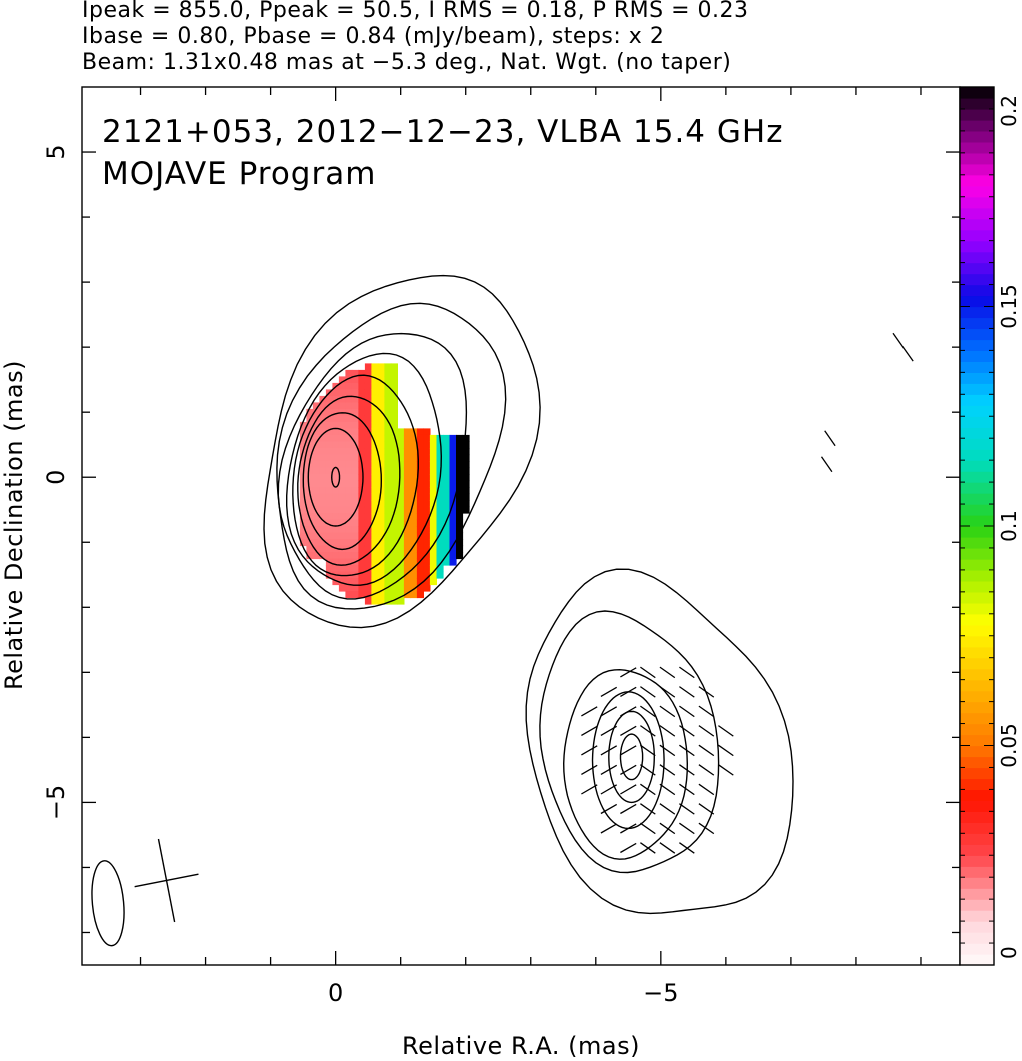  What do you see at coordinates (521, 1046) in the screenshot?
I see `x-axis-label: Relative R.A. (mas)` at bounding box center [521, 1046].